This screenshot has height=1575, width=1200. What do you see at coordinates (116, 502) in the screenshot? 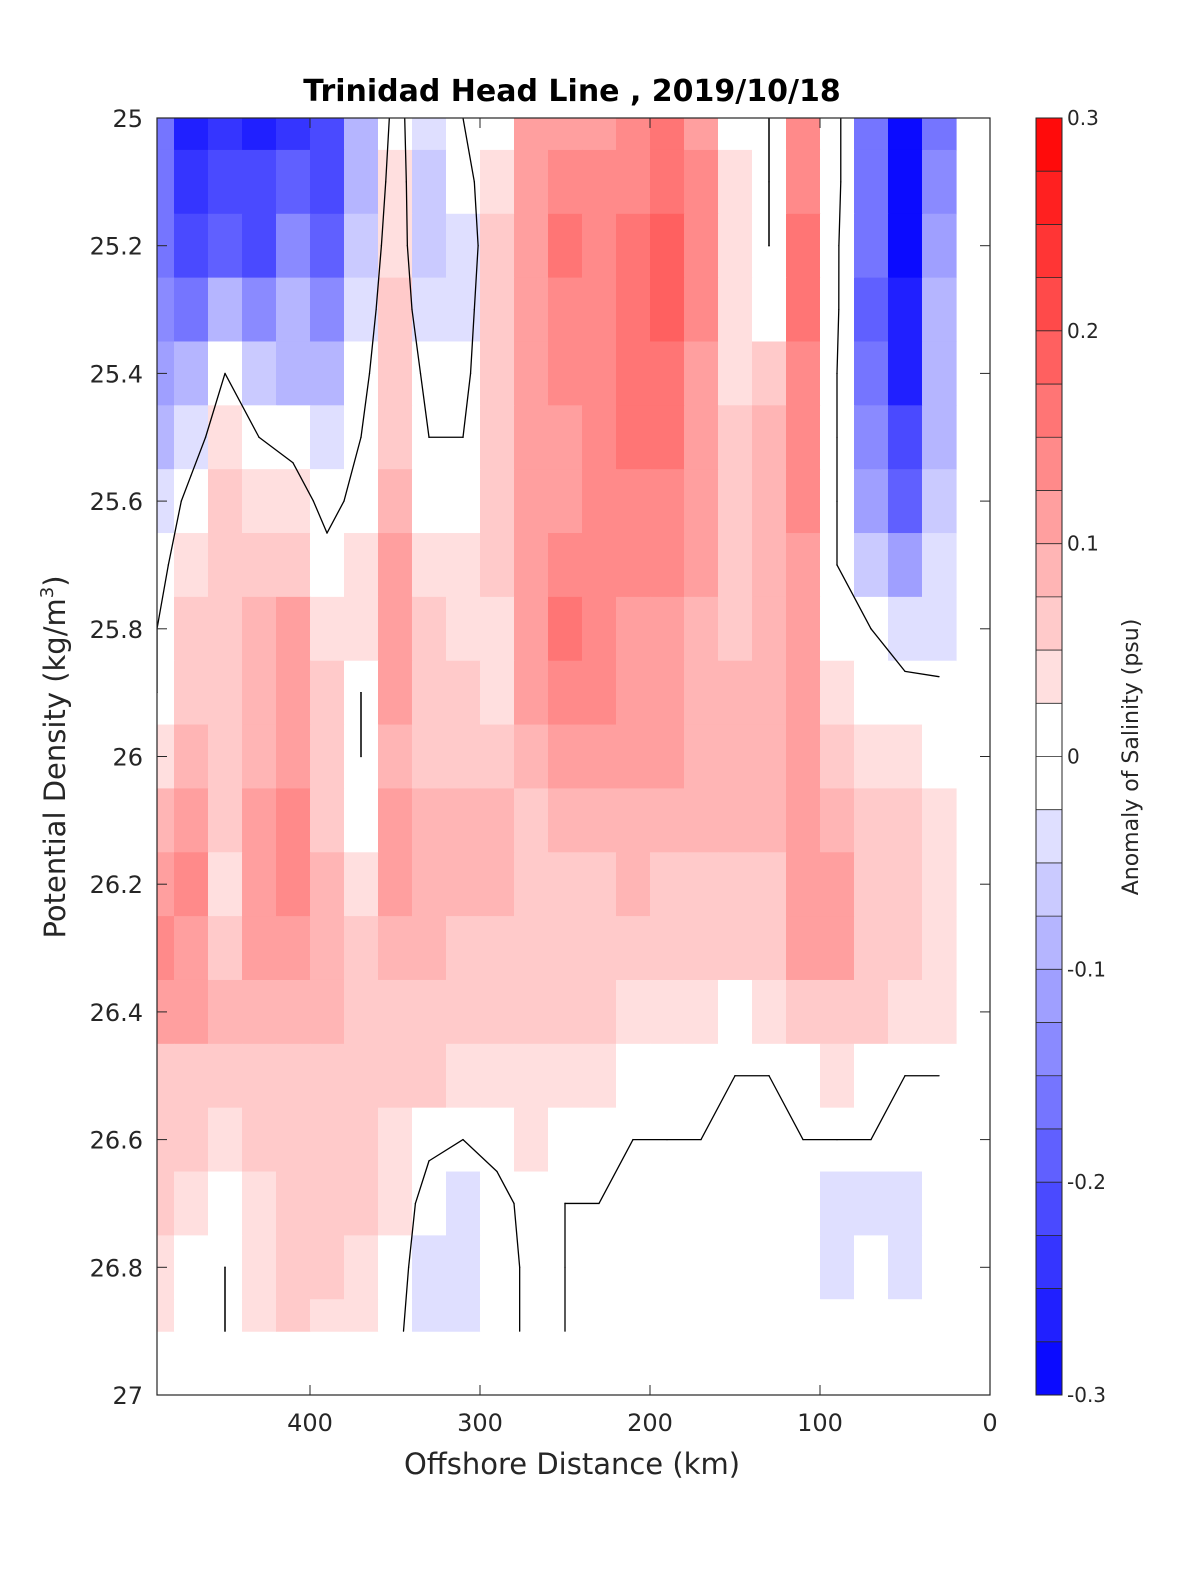
I see `y-tick-label: 25.6` at bounding box center [116, 502].